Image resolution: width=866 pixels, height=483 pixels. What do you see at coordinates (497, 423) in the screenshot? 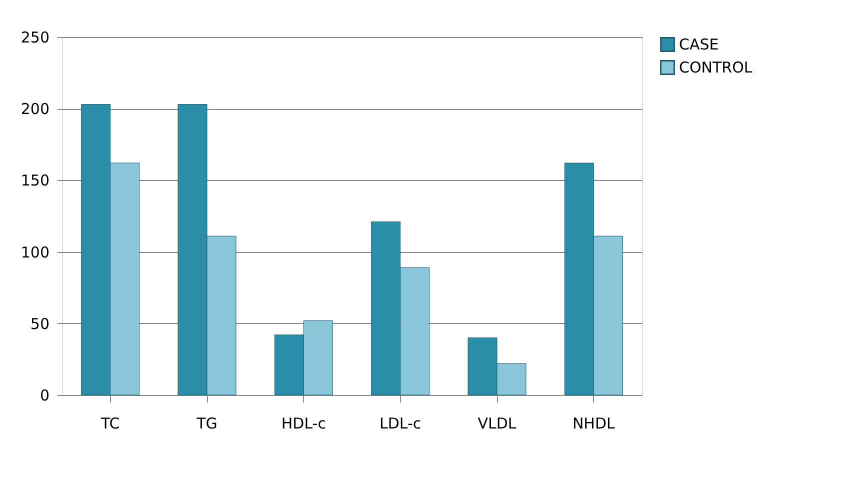
I see `x-tick-label: VLDL` at bounding box center [497, 423].